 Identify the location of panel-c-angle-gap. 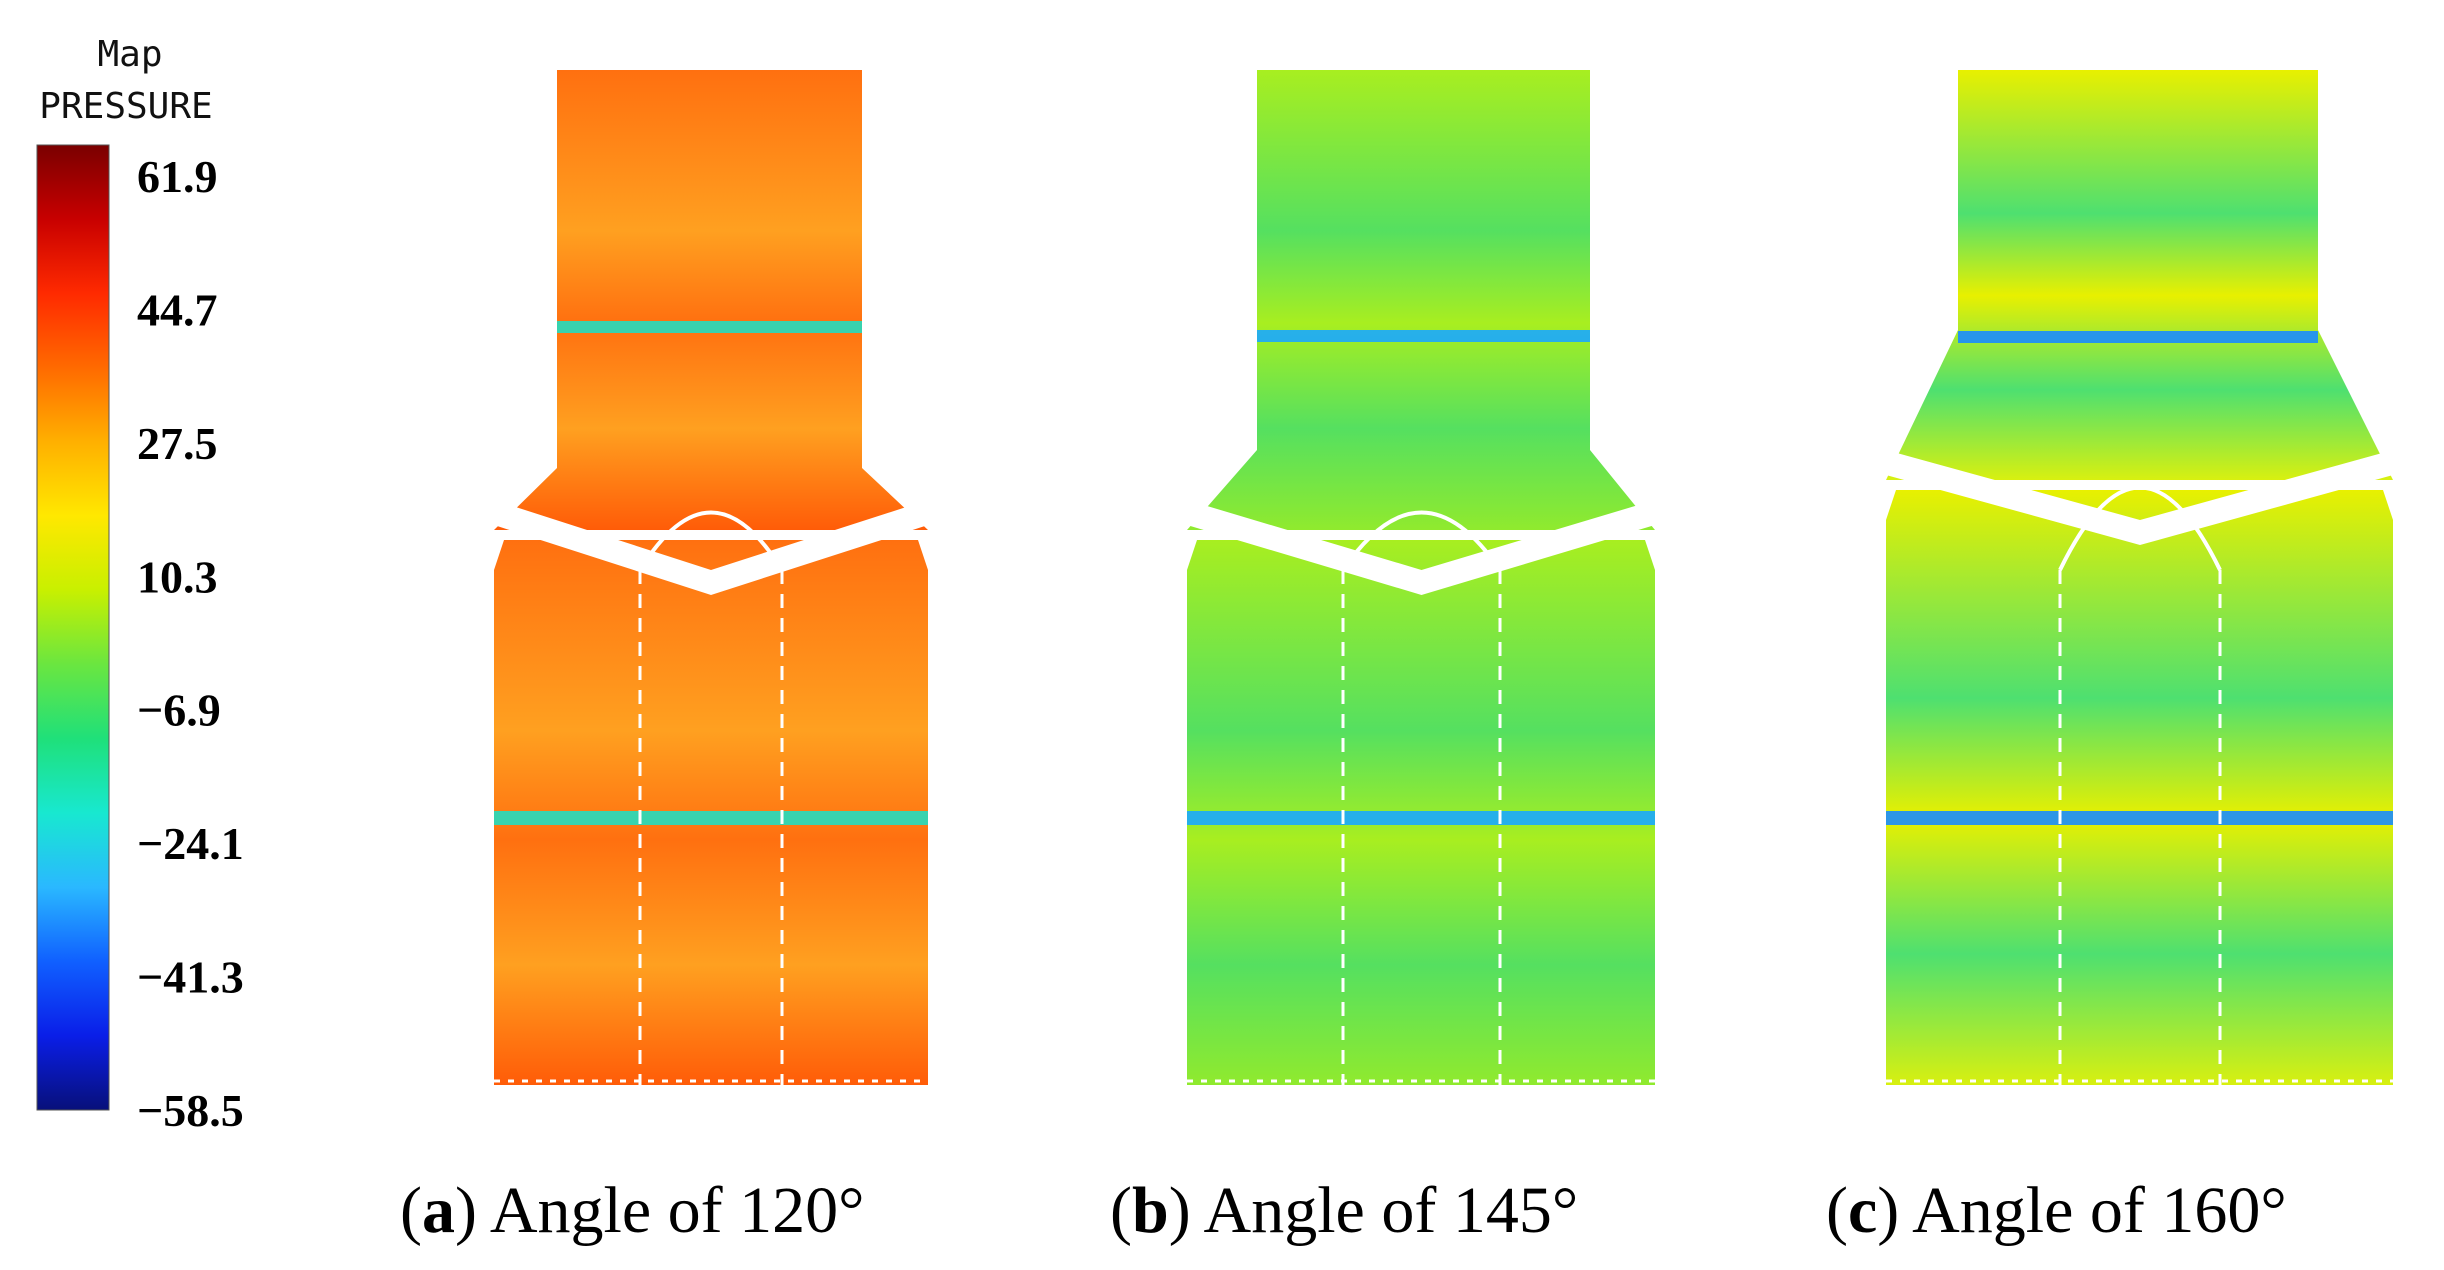
(2139, 497).